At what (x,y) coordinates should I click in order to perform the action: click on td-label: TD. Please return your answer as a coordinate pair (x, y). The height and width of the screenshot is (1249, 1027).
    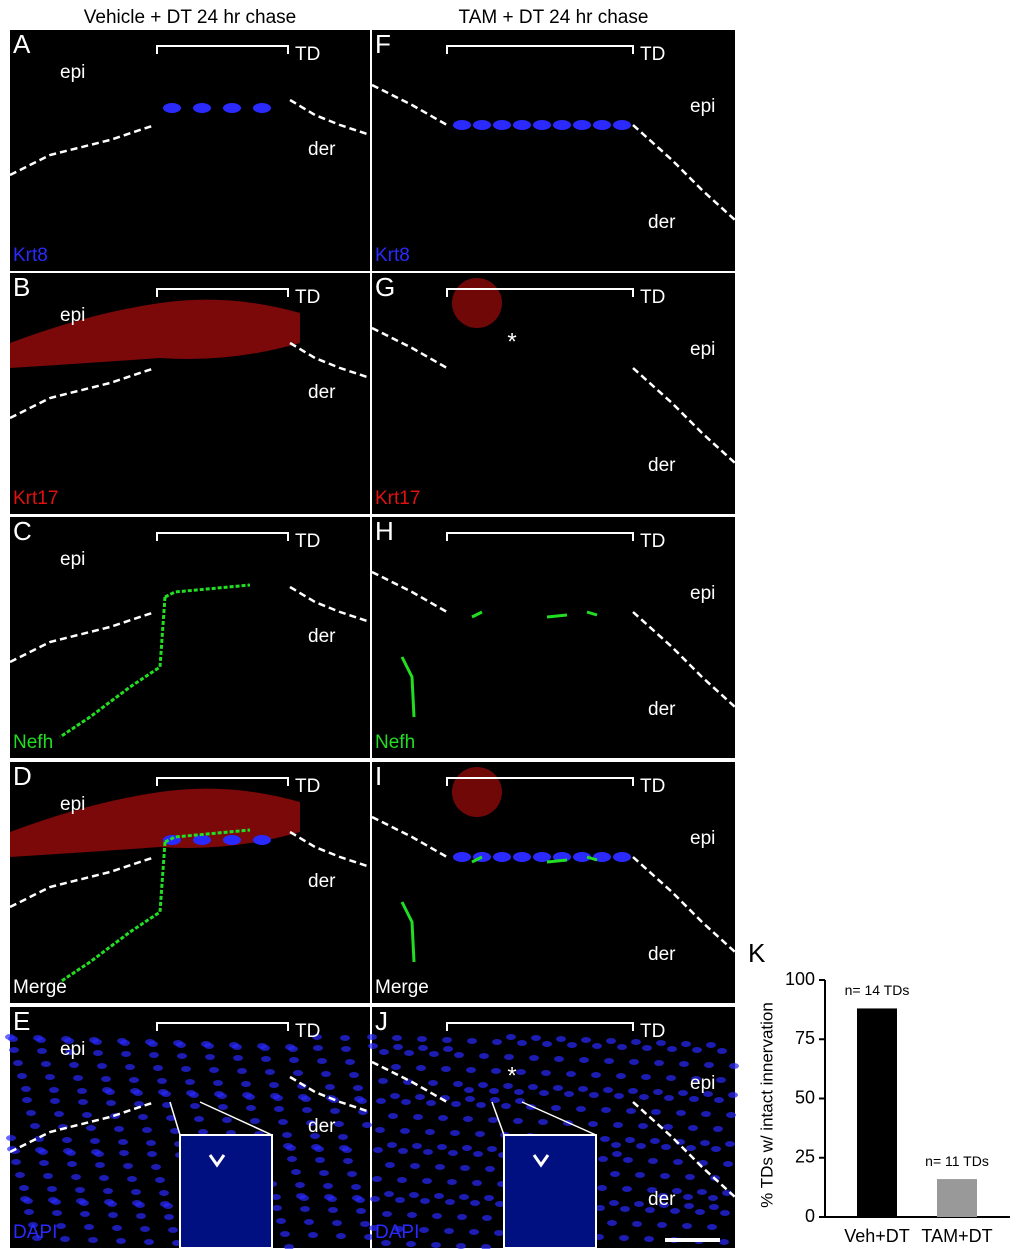
    Looking at the image, I should click on (307, 1031).